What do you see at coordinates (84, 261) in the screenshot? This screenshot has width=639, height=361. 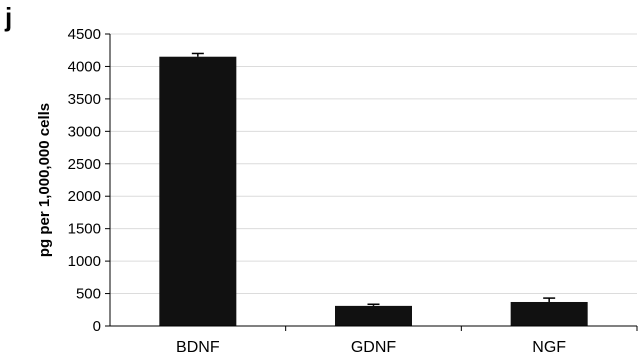 I see `y-tick-label: 1000` at bounding box center [84, 261].